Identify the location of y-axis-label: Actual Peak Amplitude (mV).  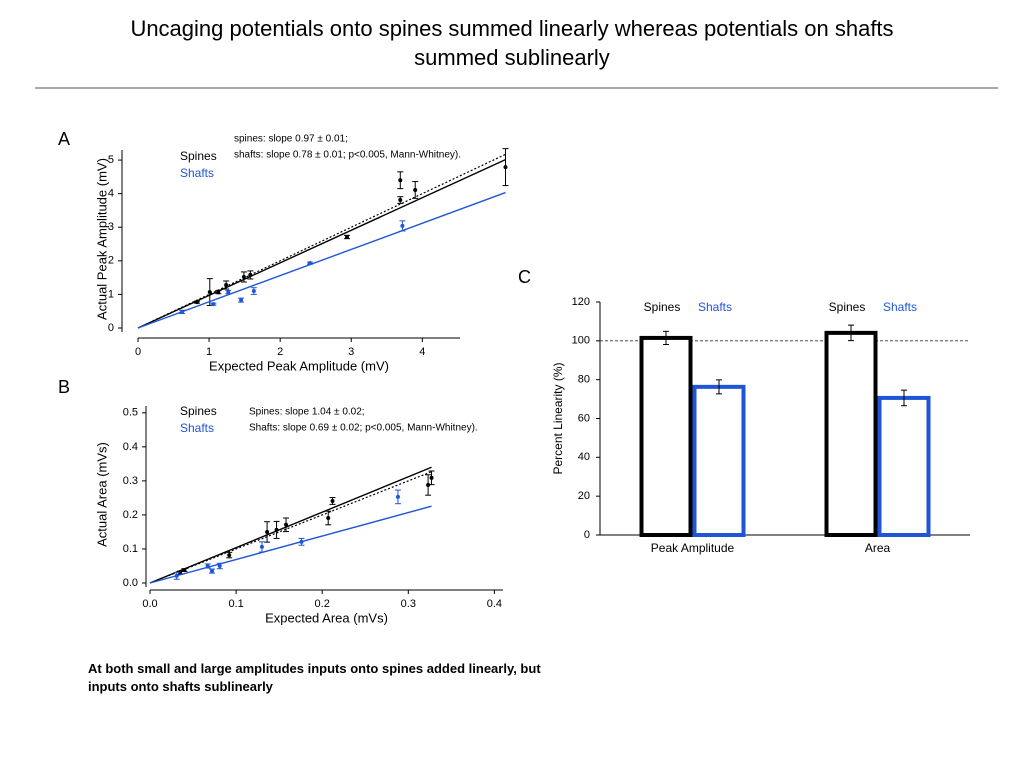
(101, 239).